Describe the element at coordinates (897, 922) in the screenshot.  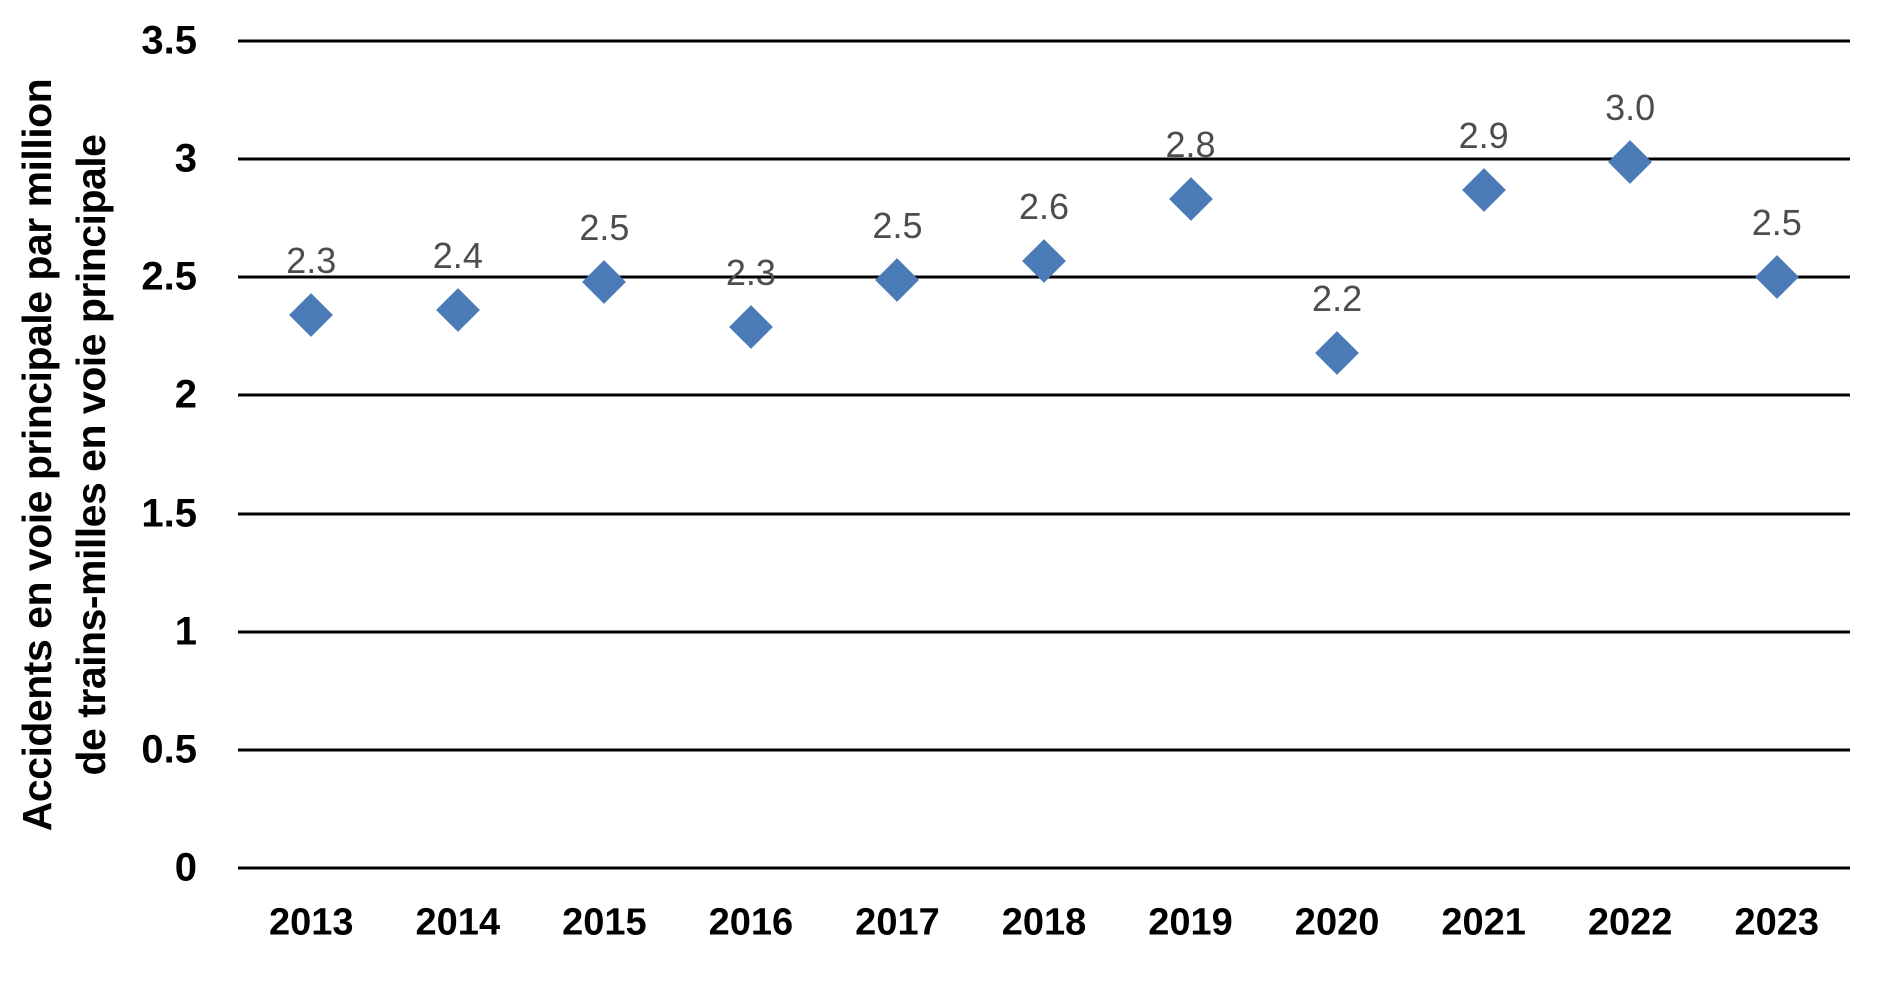
I see `x-tick-label-2017: 2017` at that location.